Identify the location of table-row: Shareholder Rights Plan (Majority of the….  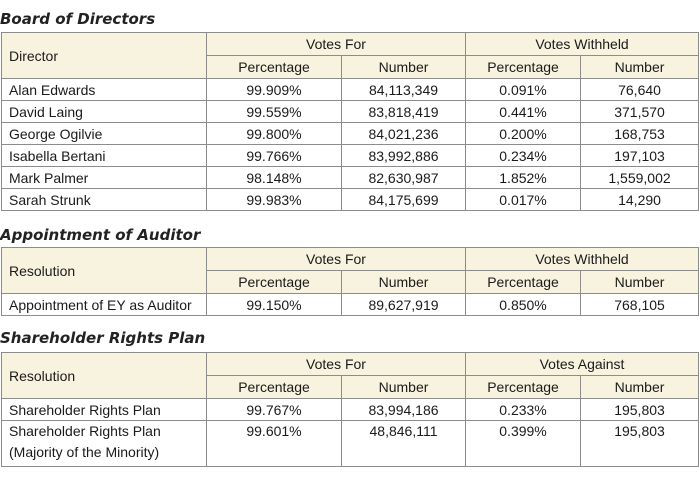
(350, 443).